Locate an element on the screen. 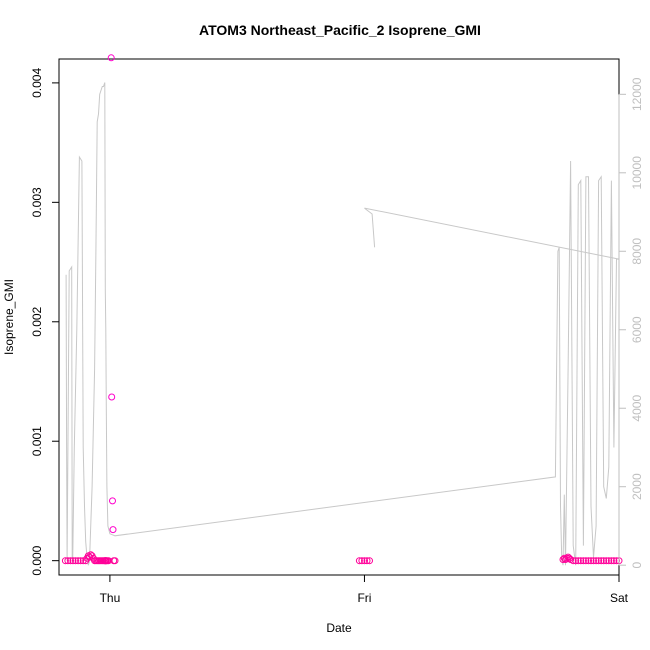  chart-title: ATOM3 Northeast_Pacific_2 Isoprene_GMI is located at coordinates (340, 30).